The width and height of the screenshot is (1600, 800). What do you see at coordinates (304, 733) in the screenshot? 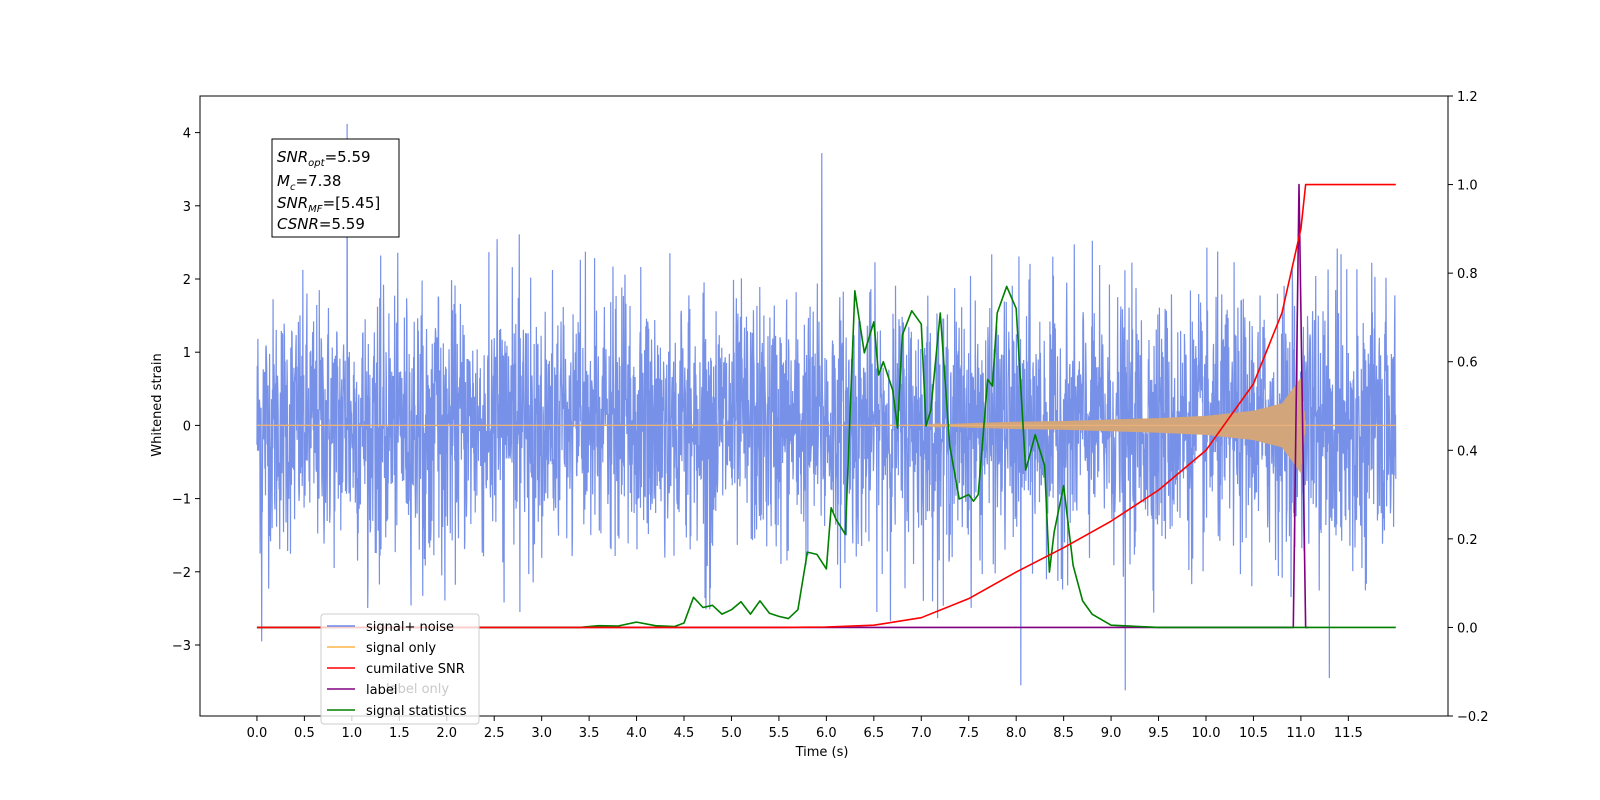
I see `x-tick-label: 0.5` at bounding box center [304, 733].